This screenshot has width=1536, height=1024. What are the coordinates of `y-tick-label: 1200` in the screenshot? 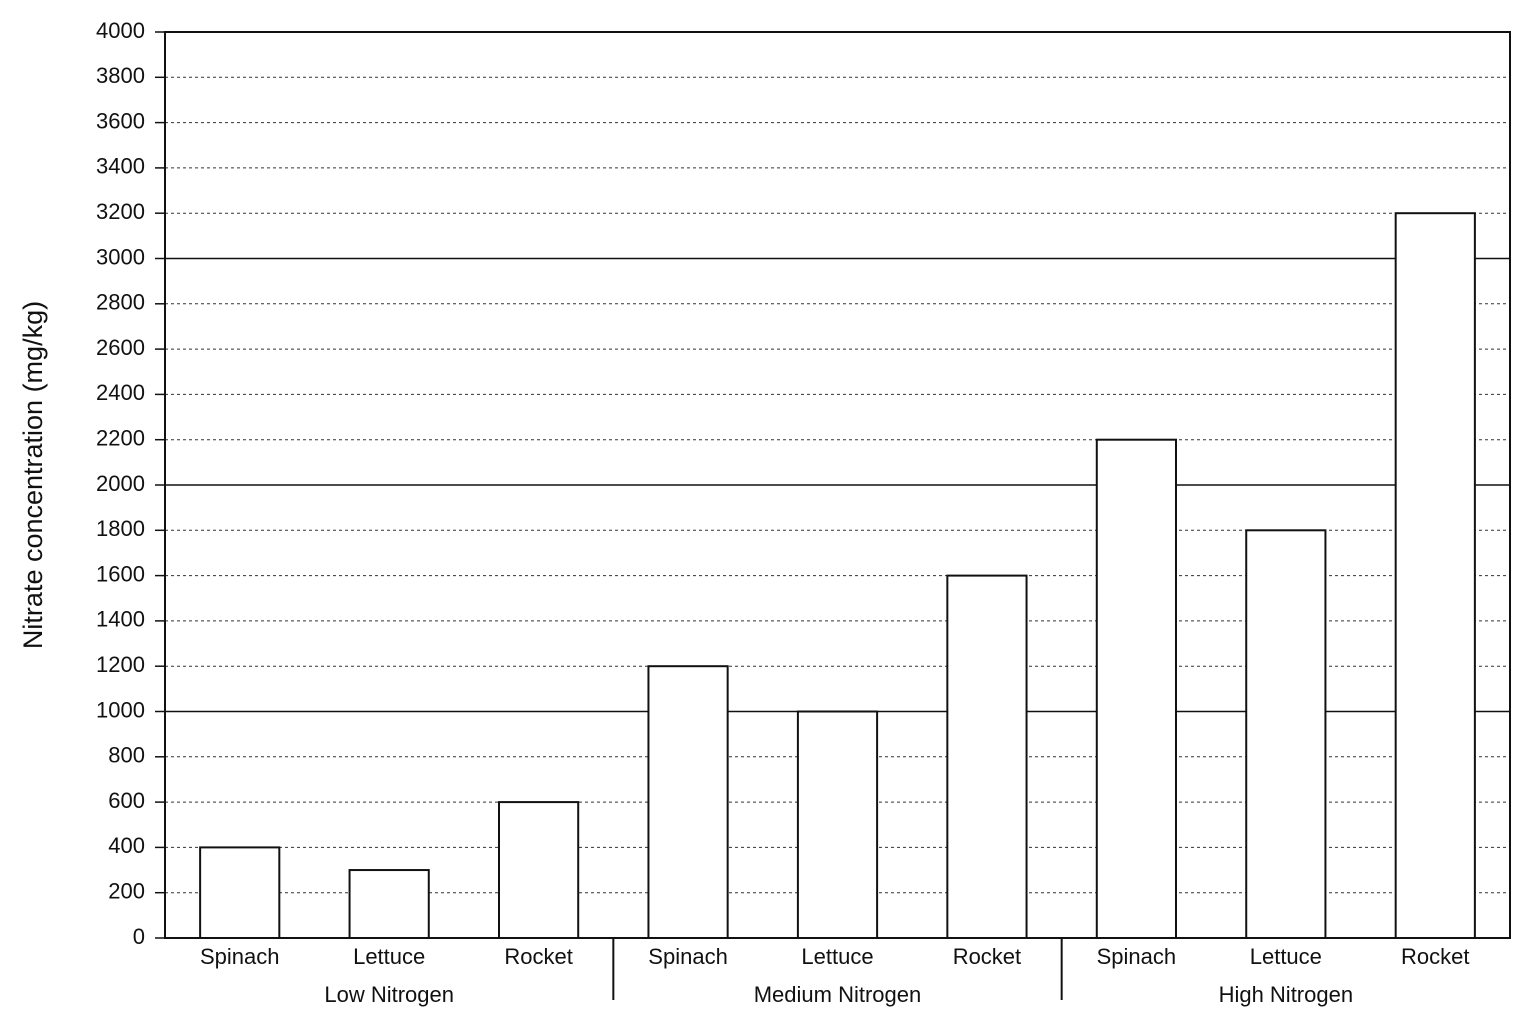 It's located at (120, 664).